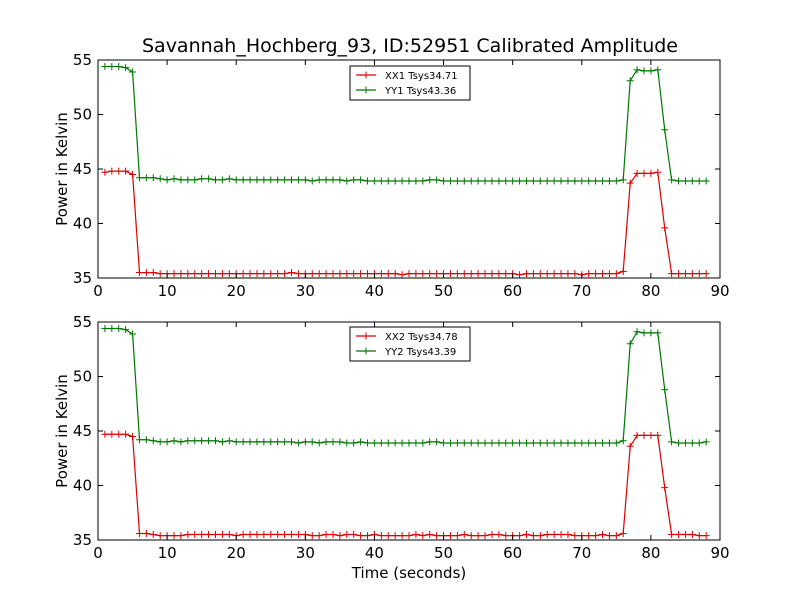 Image resolution: width=800 pixels, height=604 pixels. Describe the element at coordinates (374, 291) in the screenshot. I see `x-tick-label: 40` at that location.